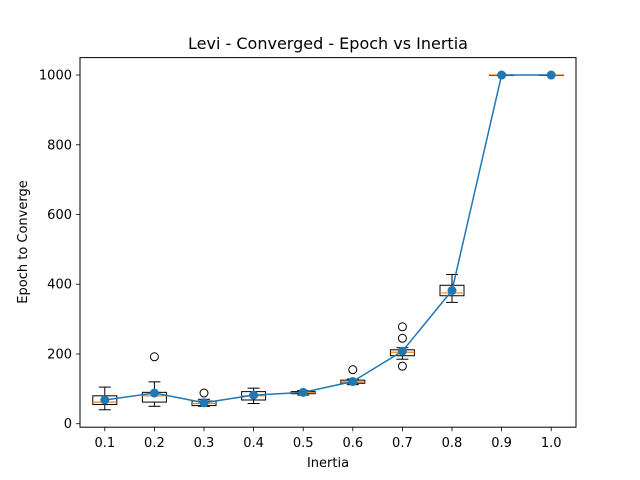  I want to click on x-tick-label: 0.6, so click(352, 443).